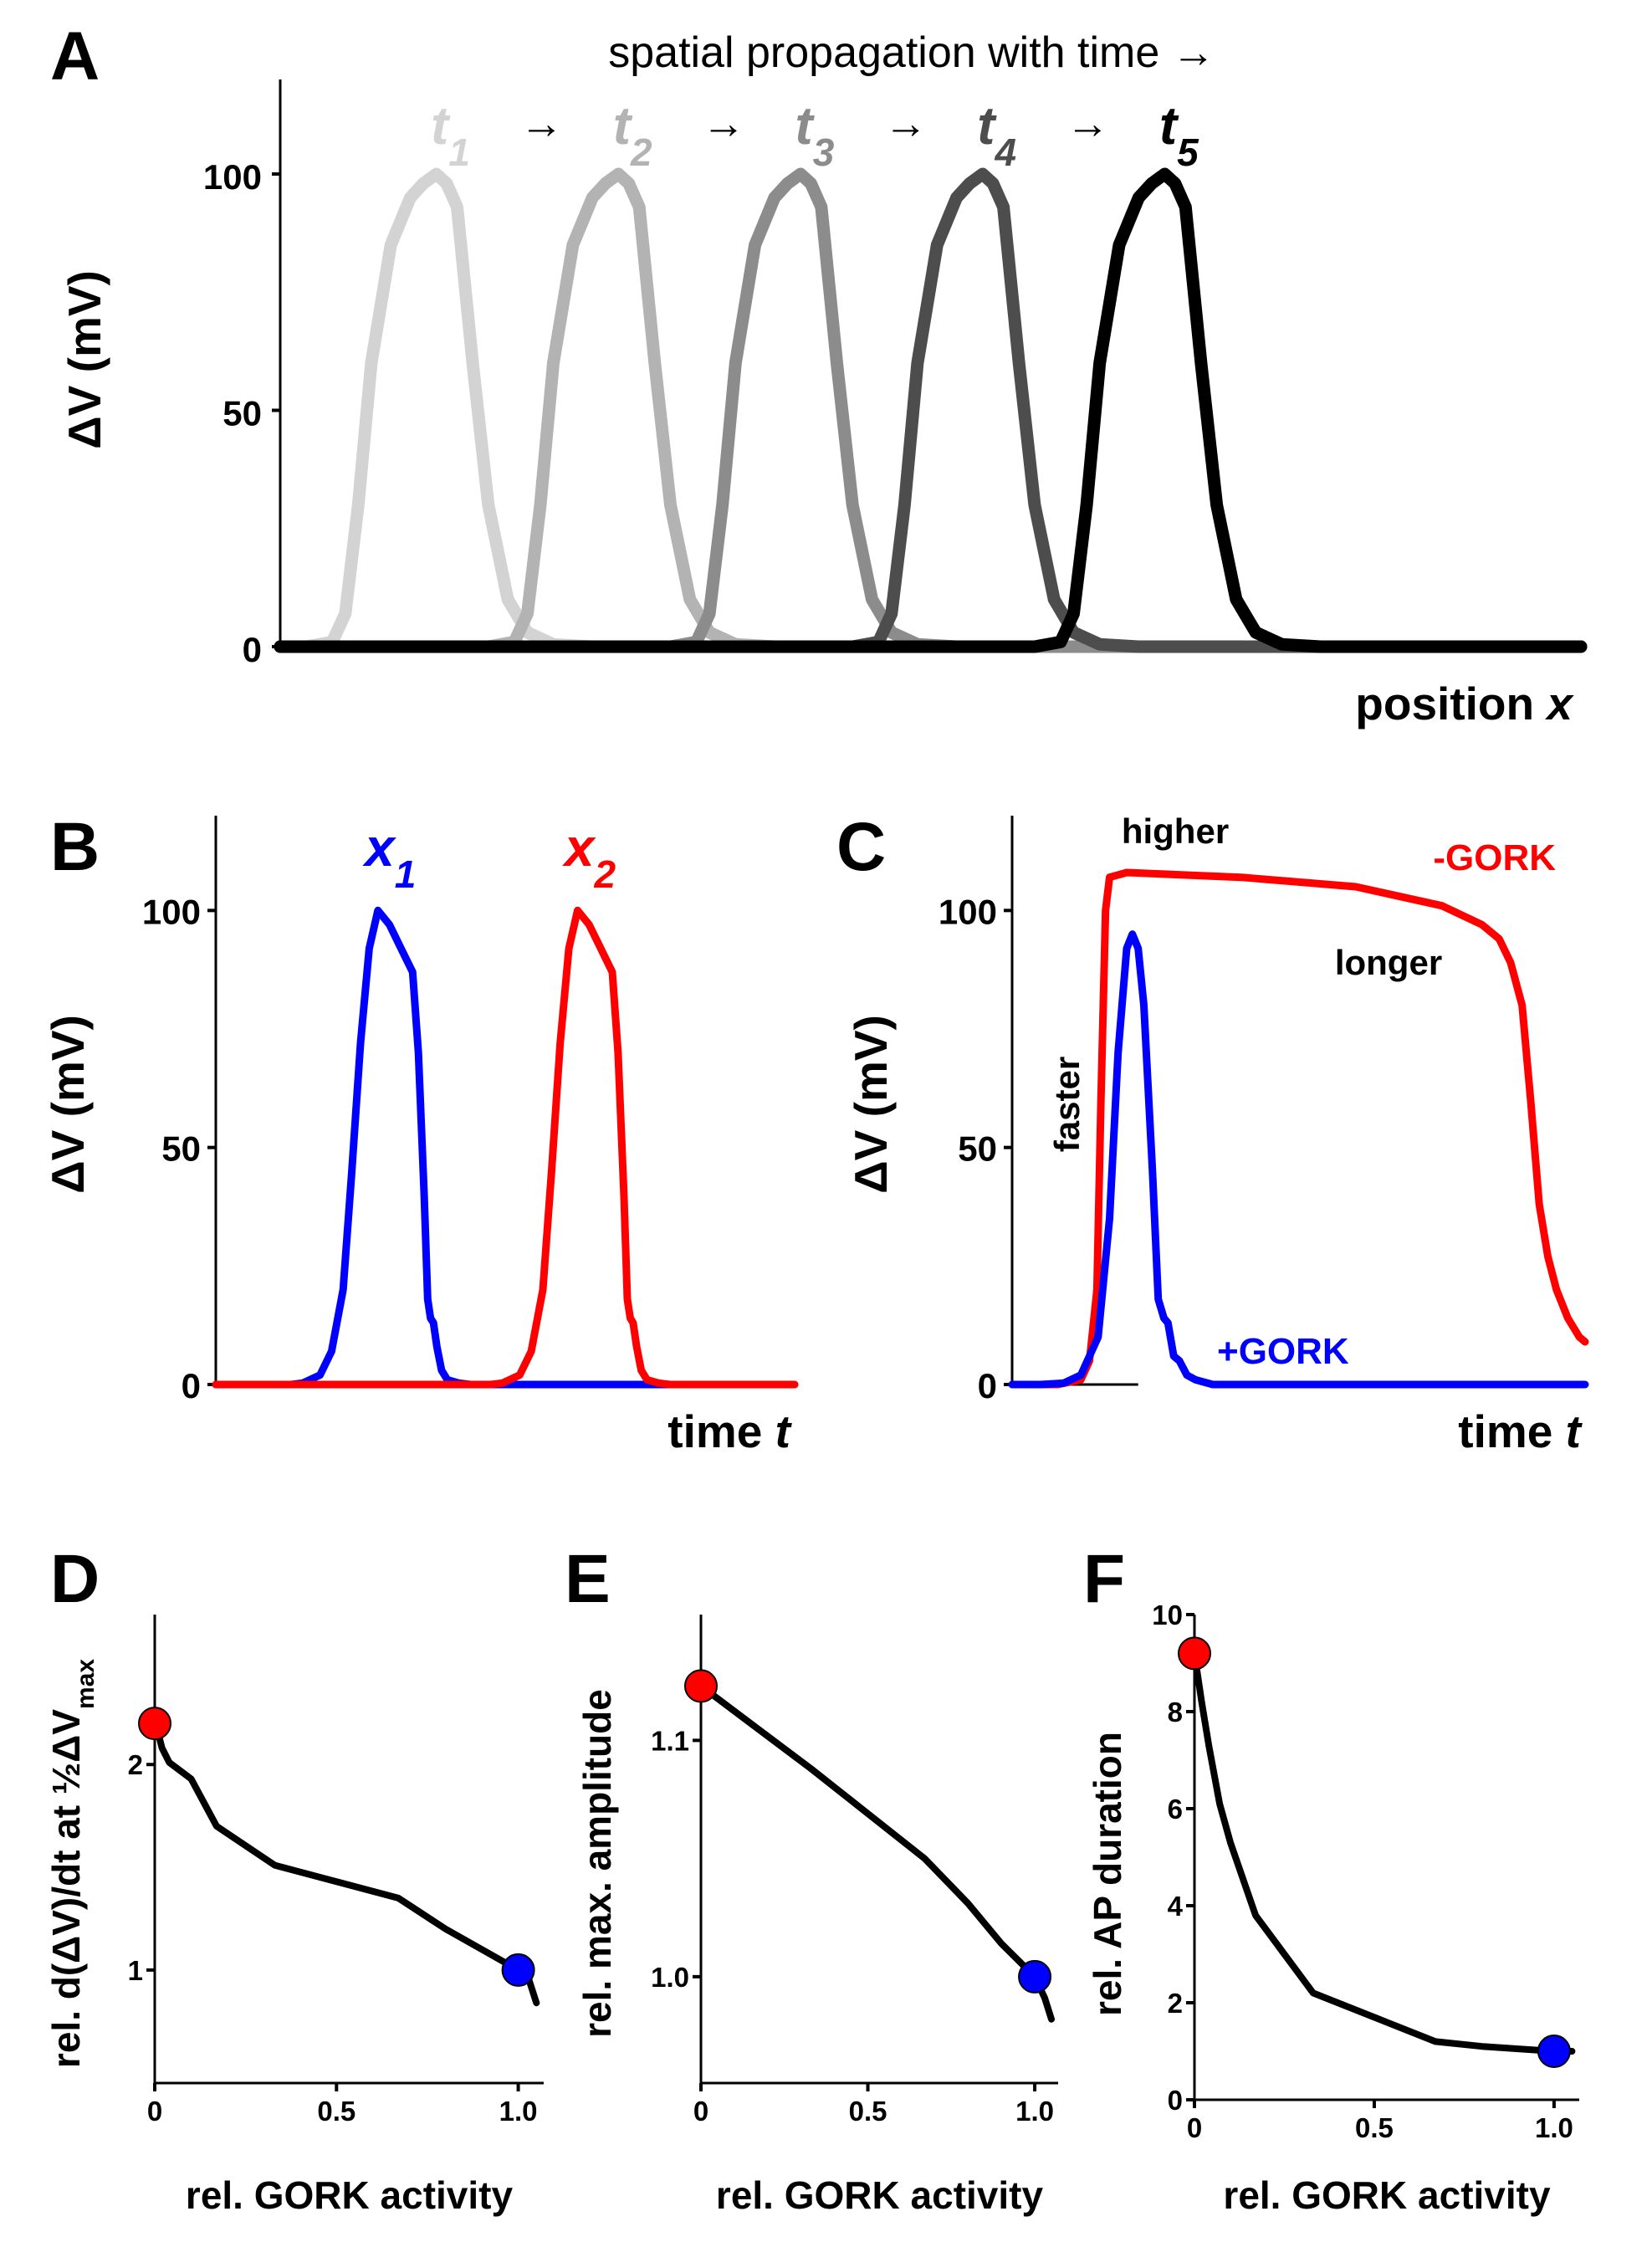 The width and height of the screenshot is (1652, 2242). I want to click on y-tick-label-f: 8, so click(1175, 1713).